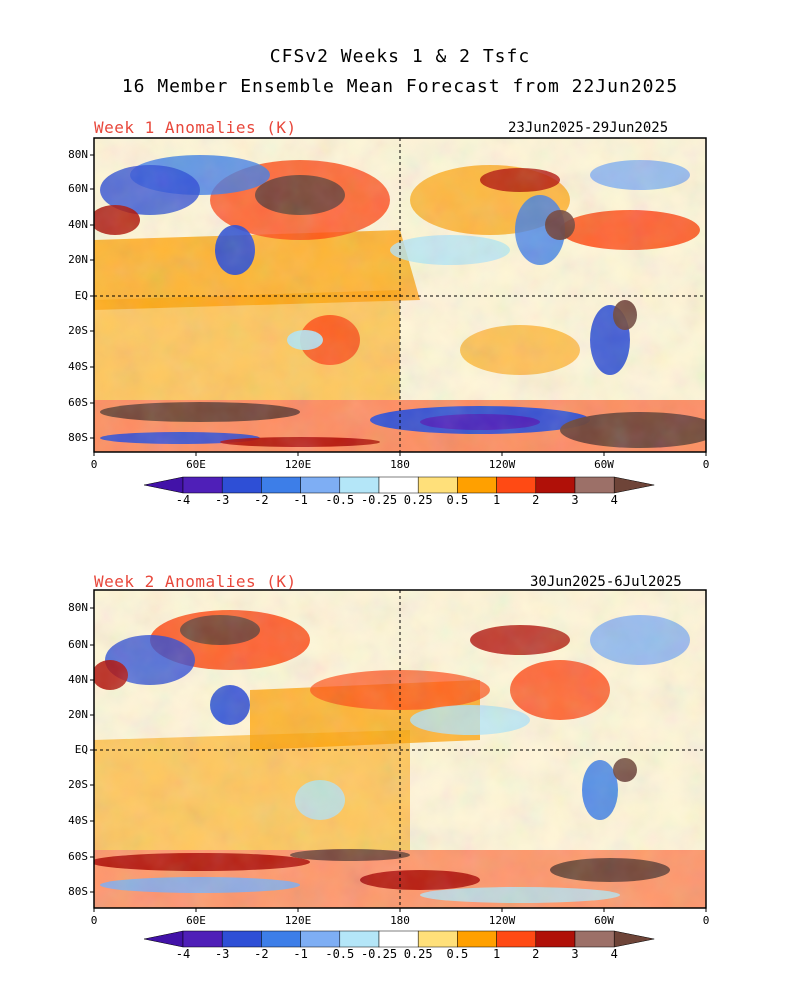  Describe the element at coordinates (78, 188) in the screenshot. I see `lat-label-1-1: 60N` at that location.